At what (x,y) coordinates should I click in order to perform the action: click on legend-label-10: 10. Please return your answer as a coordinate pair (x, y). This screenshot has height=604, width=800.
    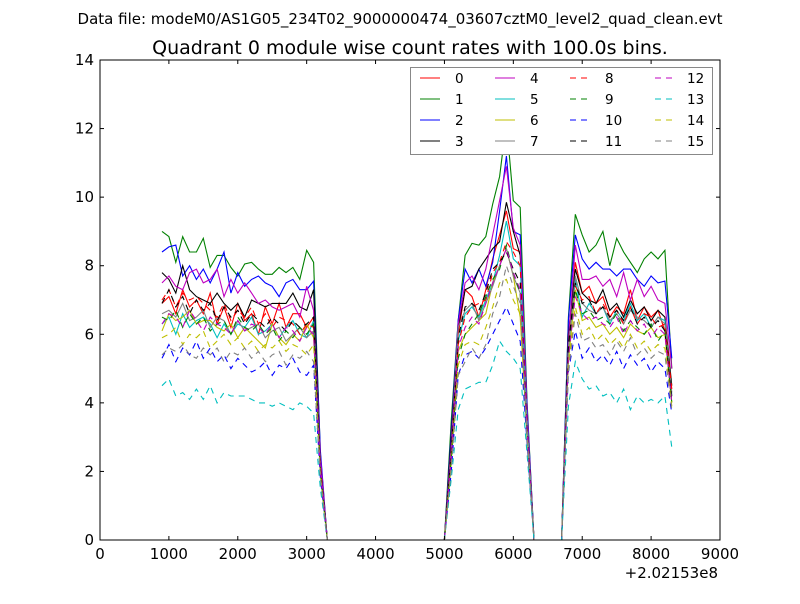
    Looking at the image, I should click on (613, 121).